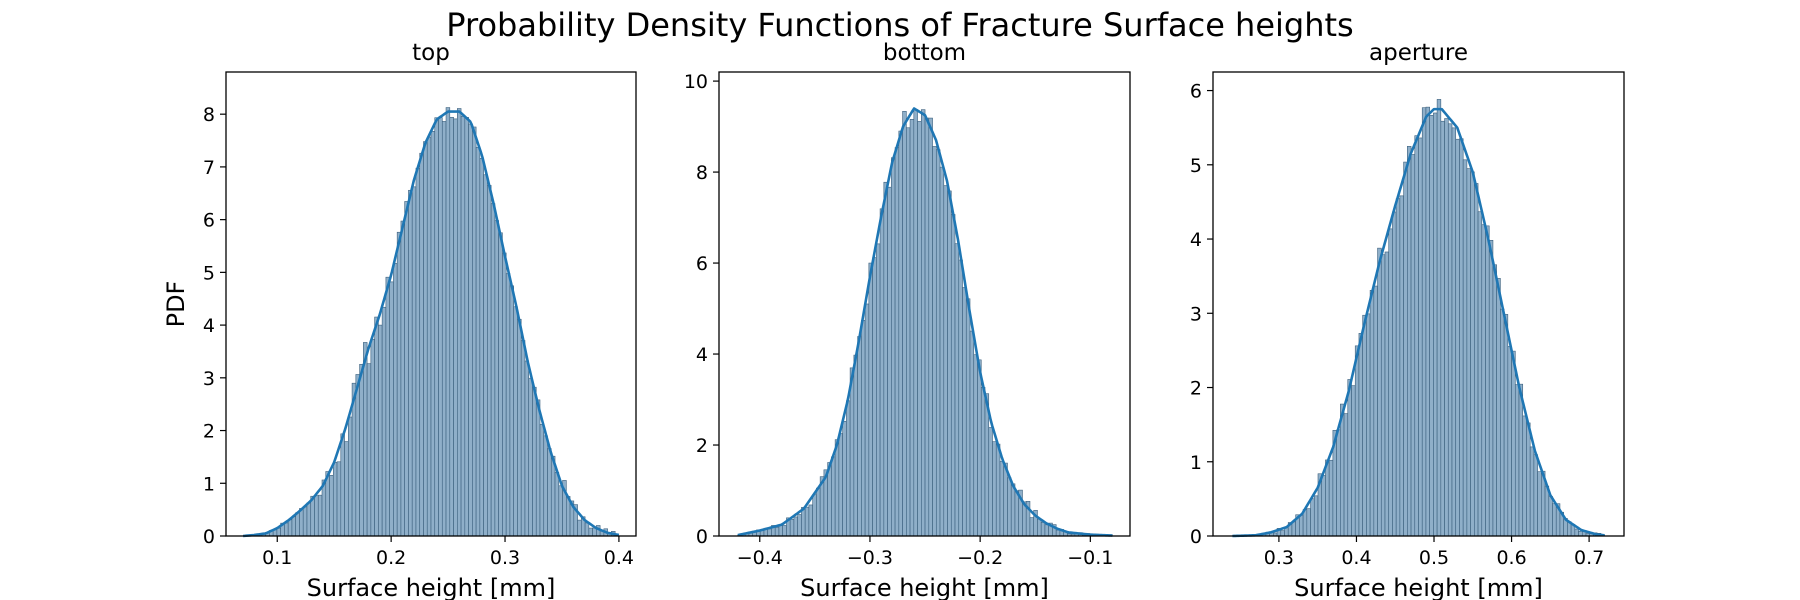  I want to click on y-tick-label: 4, so click(209, 326).